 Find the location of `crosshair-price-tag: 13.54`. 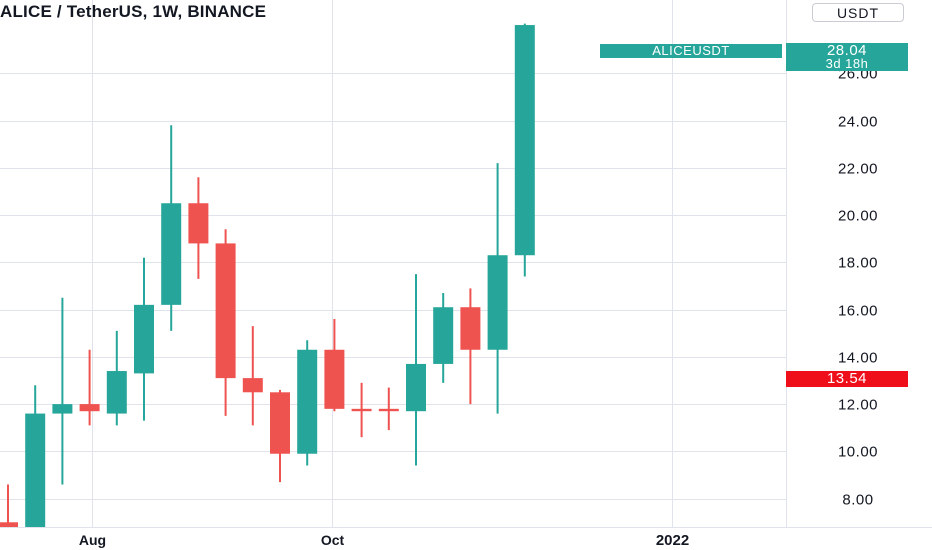

crosshair-price-tag: 13.54 is located at coordinates (847, 379).